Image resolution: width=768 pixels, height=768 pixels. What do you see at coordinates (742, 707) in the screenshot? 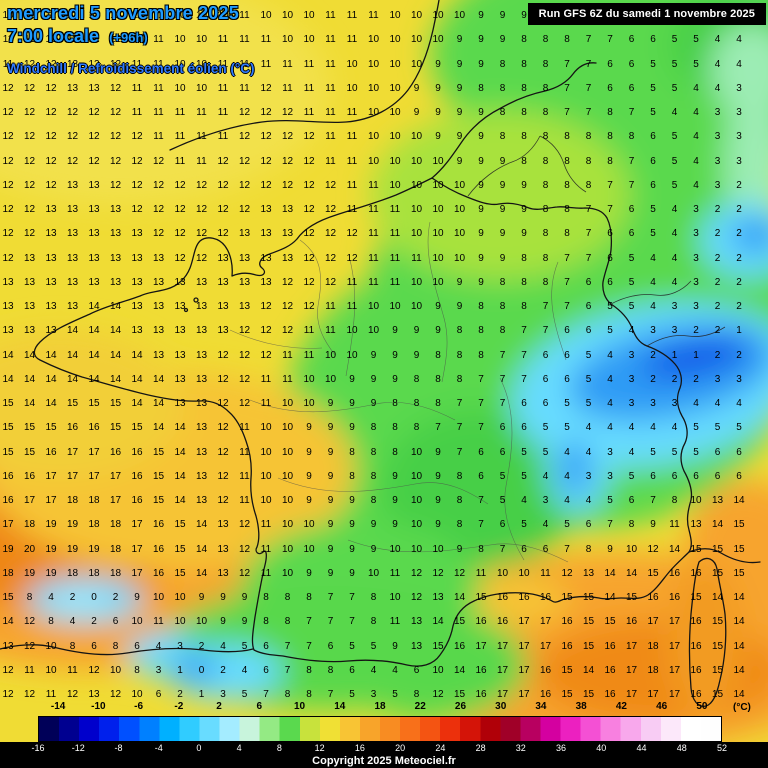
I see `legend-unit-label: (°C)` at bounding box center [742, 707].